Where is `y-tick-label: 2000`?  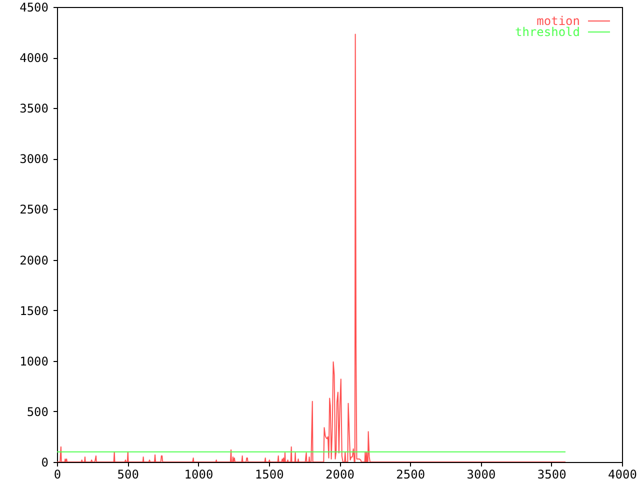 y-tick-label: 2000 is located at coordinates (34, 260).